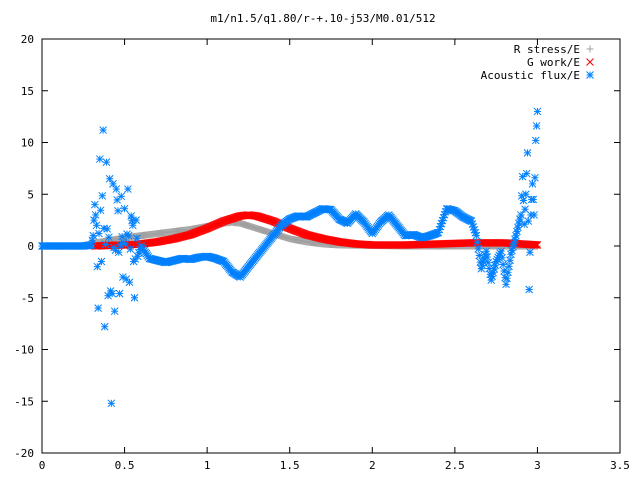  I want to click on y-tick-label: -5, so click(27, 298).